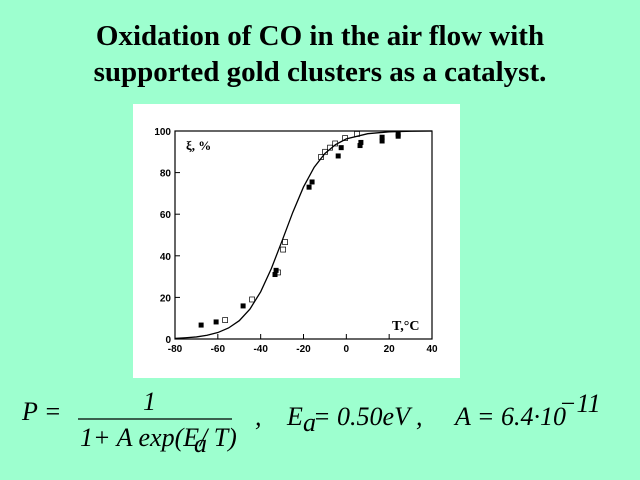  What do you see at coordinates (509, 416) in the screenshot?
I see `formula-a-val: A = 6.4·10` at bounding box center [509, 416].